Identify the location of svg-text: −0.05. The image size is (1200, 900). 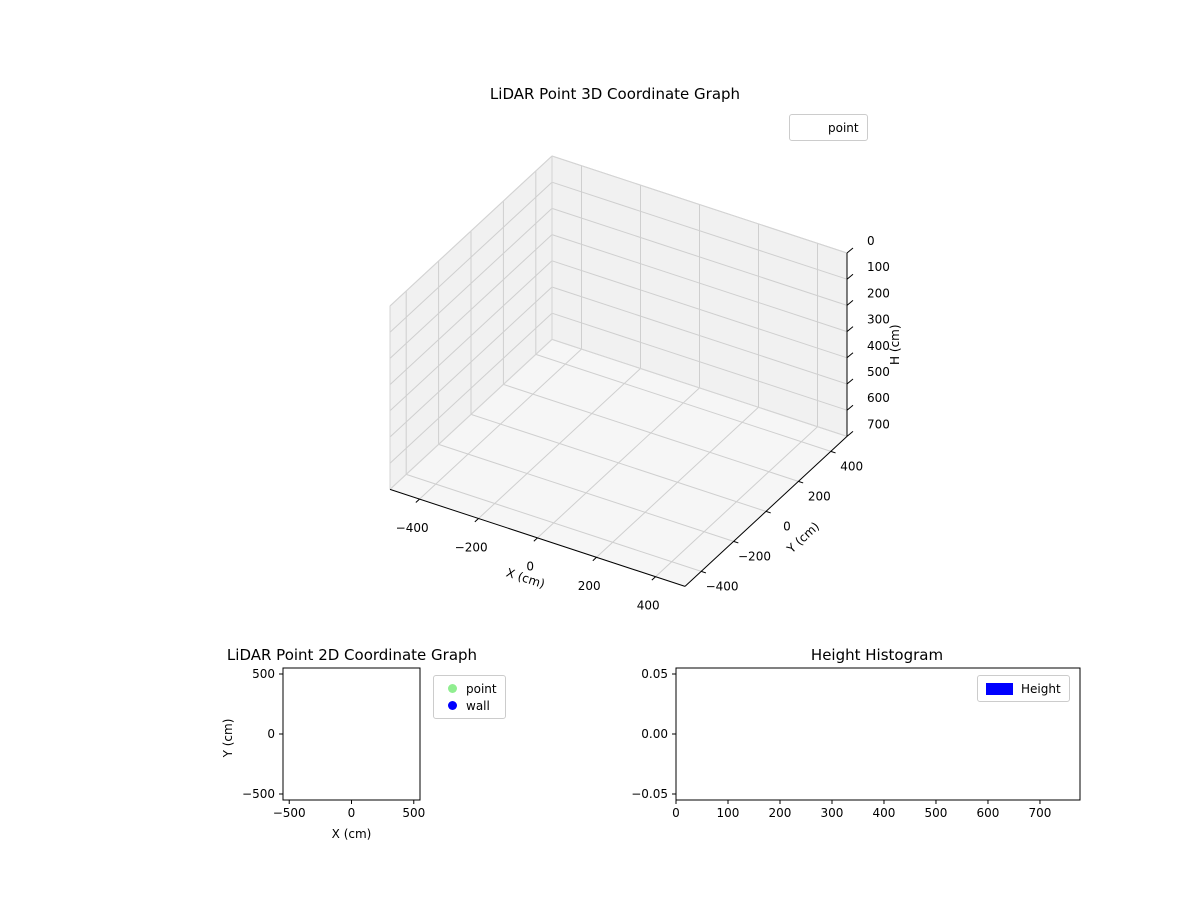
(649, 794).